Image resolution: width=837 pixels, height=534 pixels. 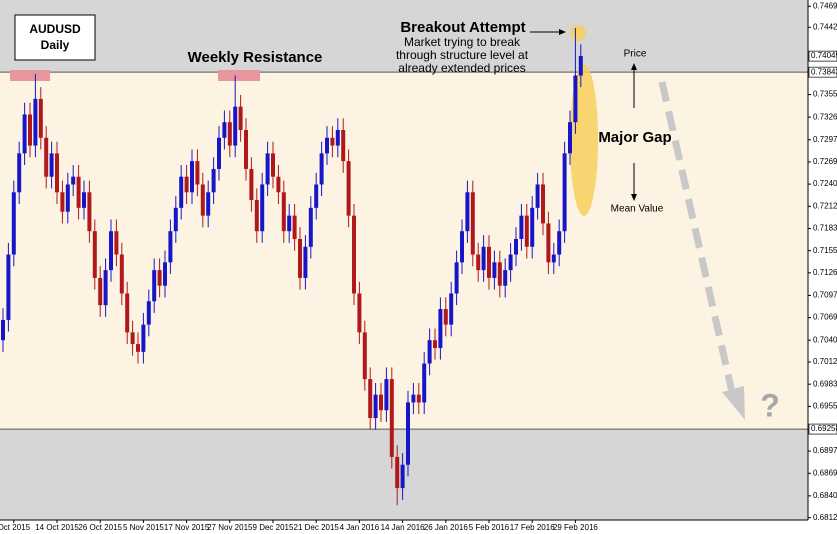 I want to click on mean-arrowhead, so click(x=634, y=197).